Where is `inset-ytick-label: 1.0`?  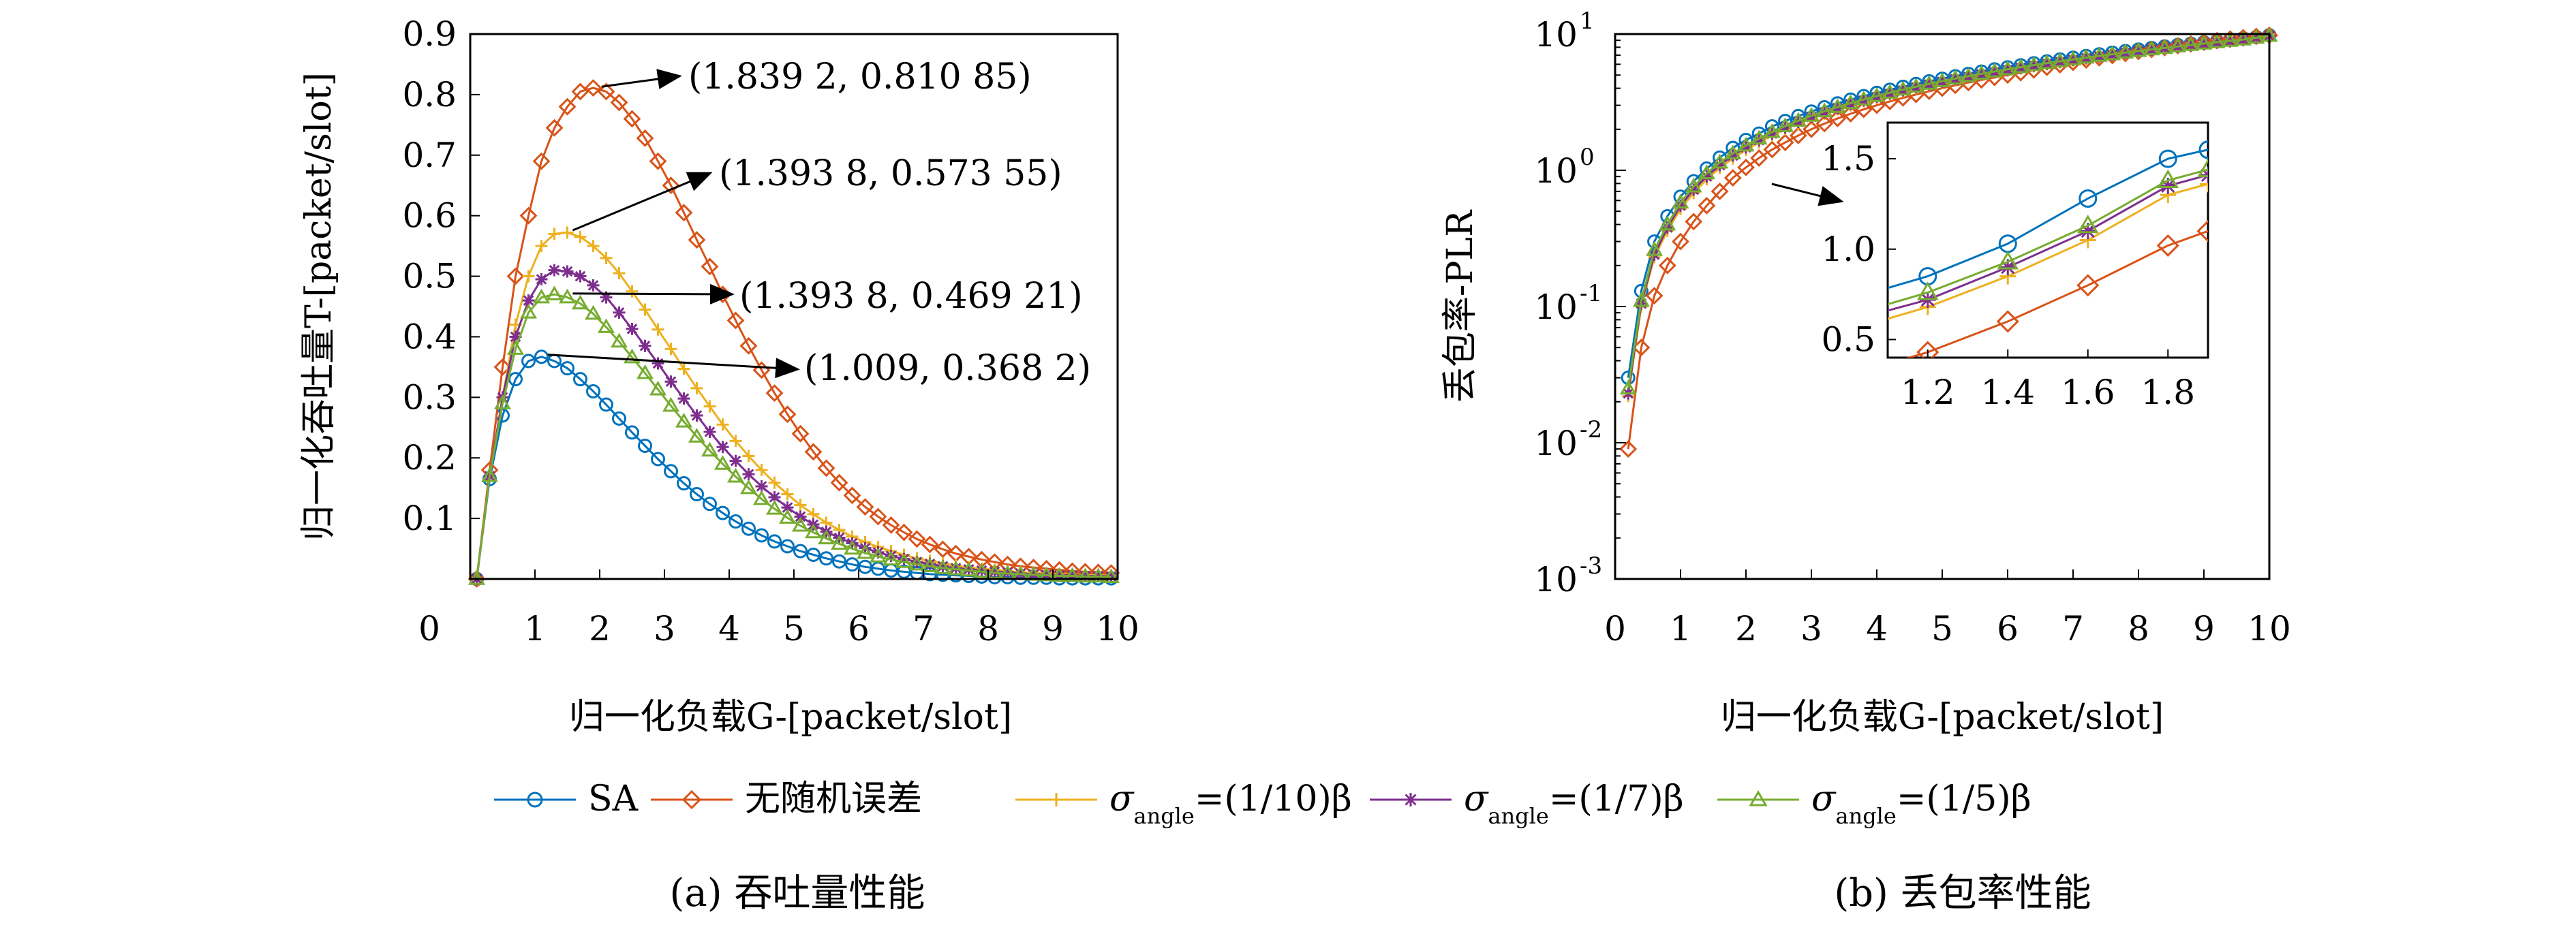
inset-ytick-label: 1.0 is located at coordinates (1848, 250).